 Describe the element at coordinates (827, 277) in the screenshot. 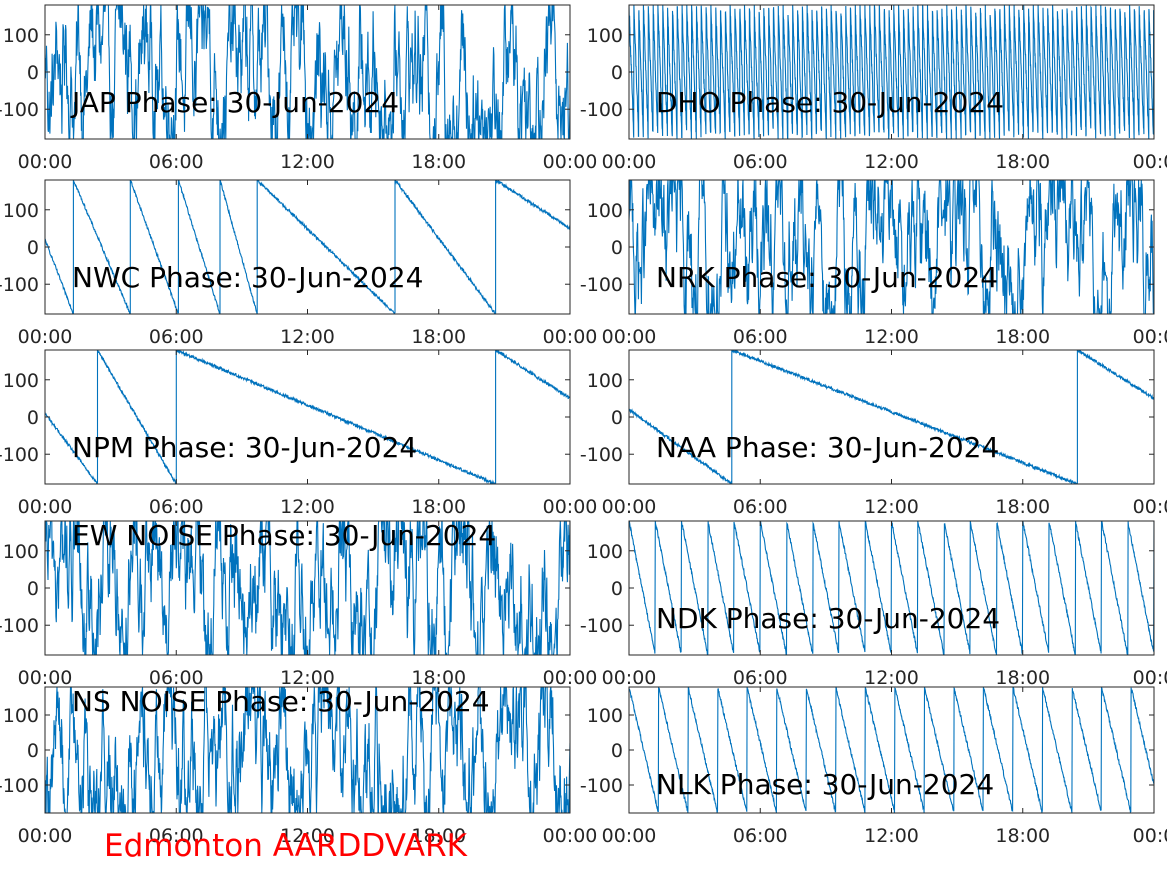

I see `panel-title: NRK Phase: 30-Jun-2024` at that location.